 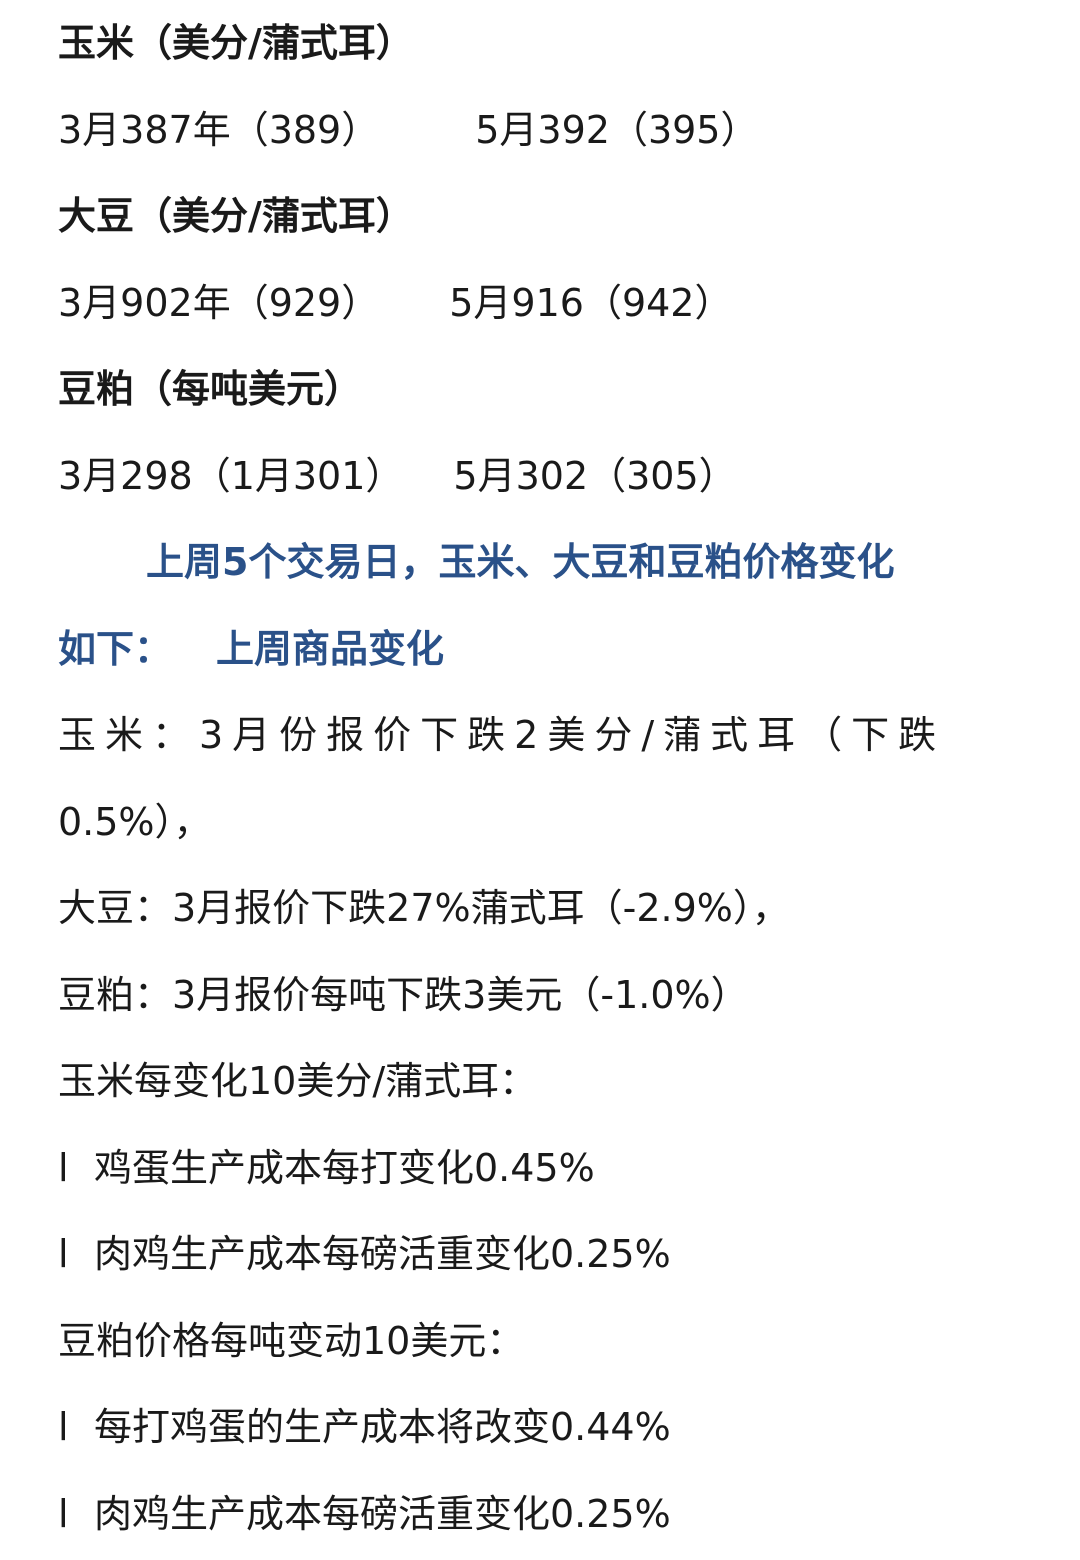 What do you see at coordinates (236, 43) in the screenshot?
I see `corn-heading: 玉米（美分/蒲式耳）` at bounding box center [236, 43].